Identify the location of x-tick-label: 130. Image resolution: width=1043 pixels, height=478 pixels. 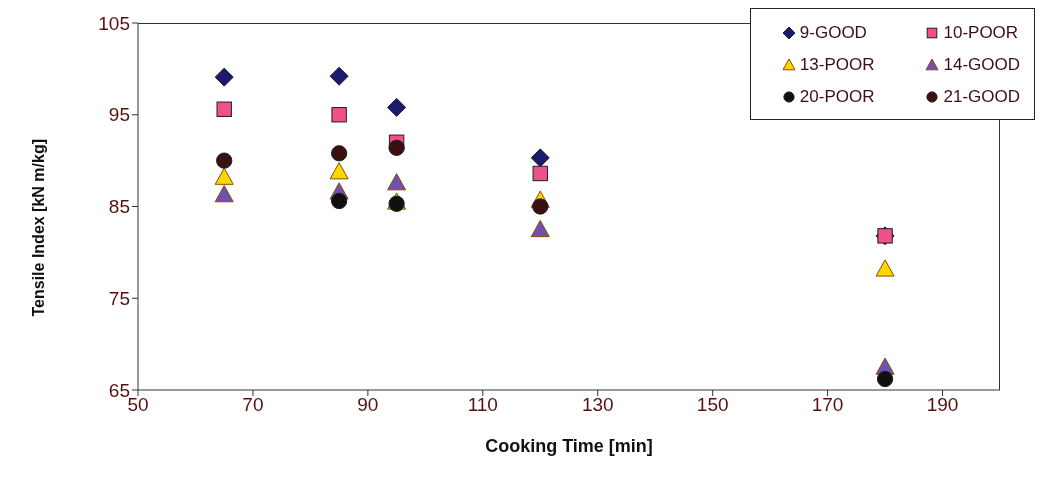
(597, 405).